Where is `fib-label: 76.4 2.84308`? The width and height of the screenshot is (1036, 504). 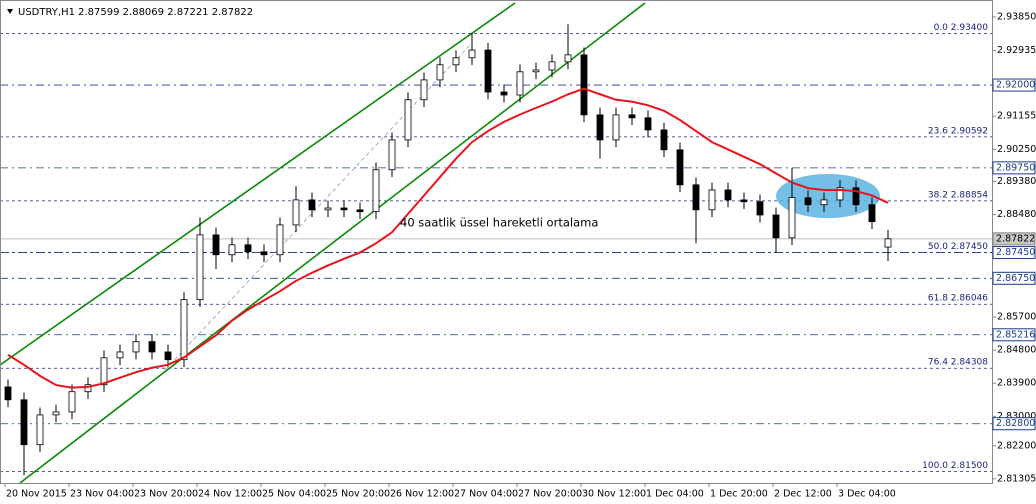 fib-label: 76.4 2.84308 is located at coordinates (958, 363).